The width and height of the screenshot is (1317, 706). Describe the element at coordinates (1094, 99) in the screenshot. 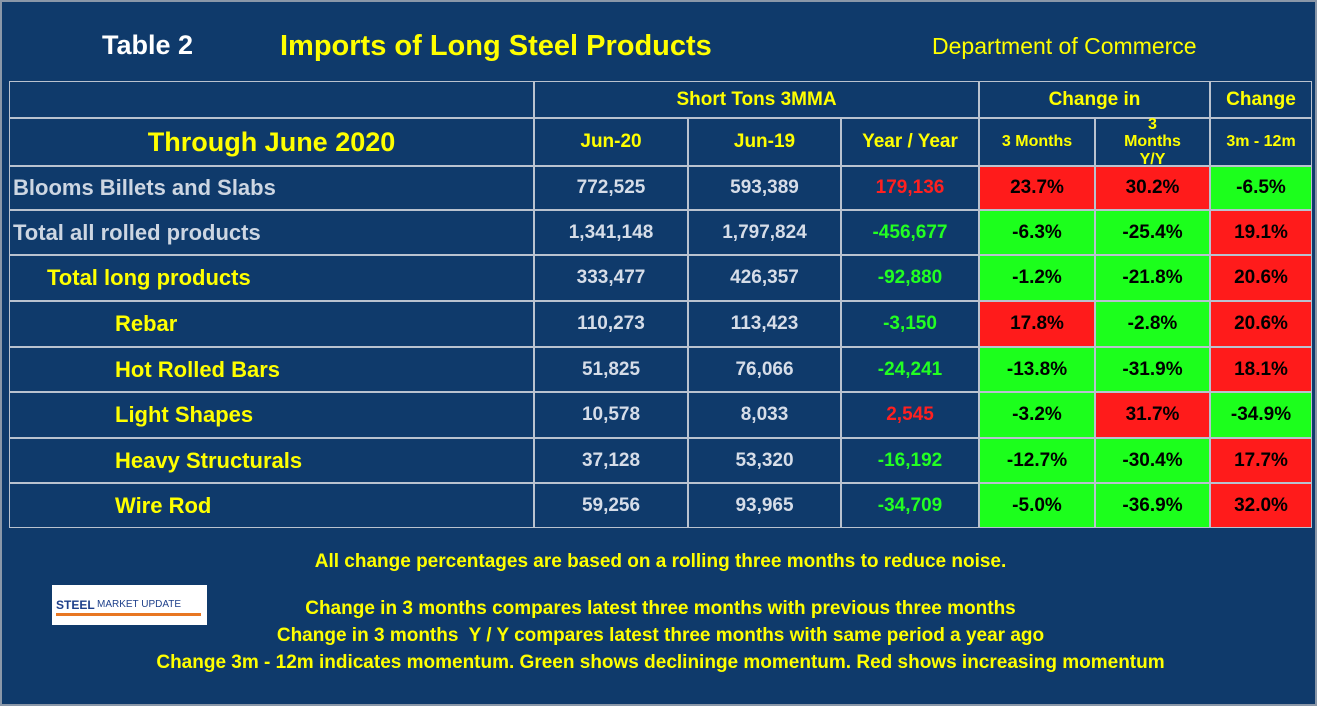

I see `group-header: Change in` at that location.